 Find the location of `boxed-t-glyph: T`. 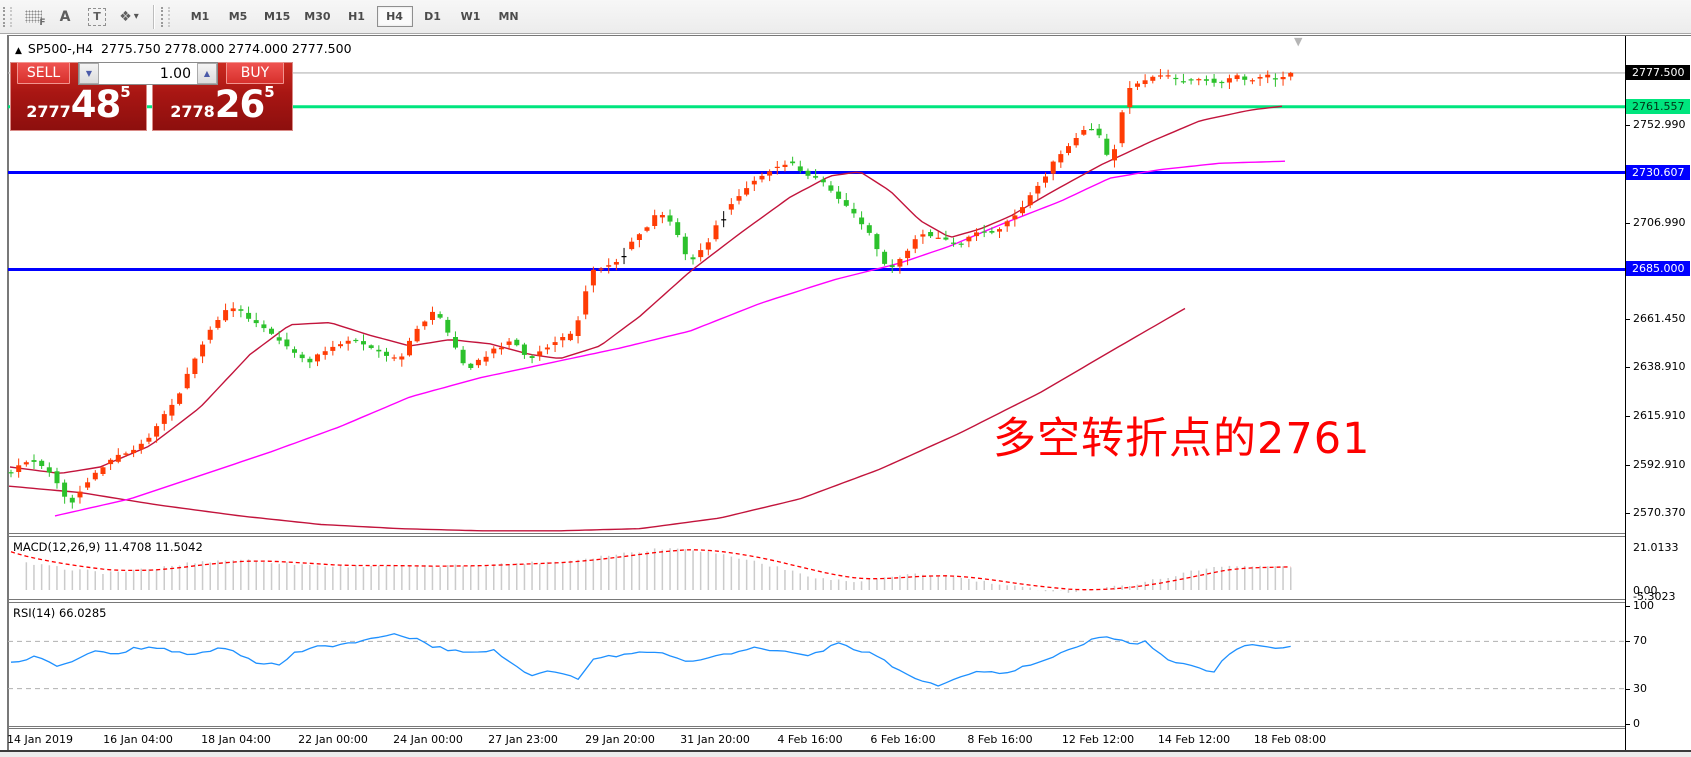

boxed-t-glyph: T is located at coordinates (97, 16).